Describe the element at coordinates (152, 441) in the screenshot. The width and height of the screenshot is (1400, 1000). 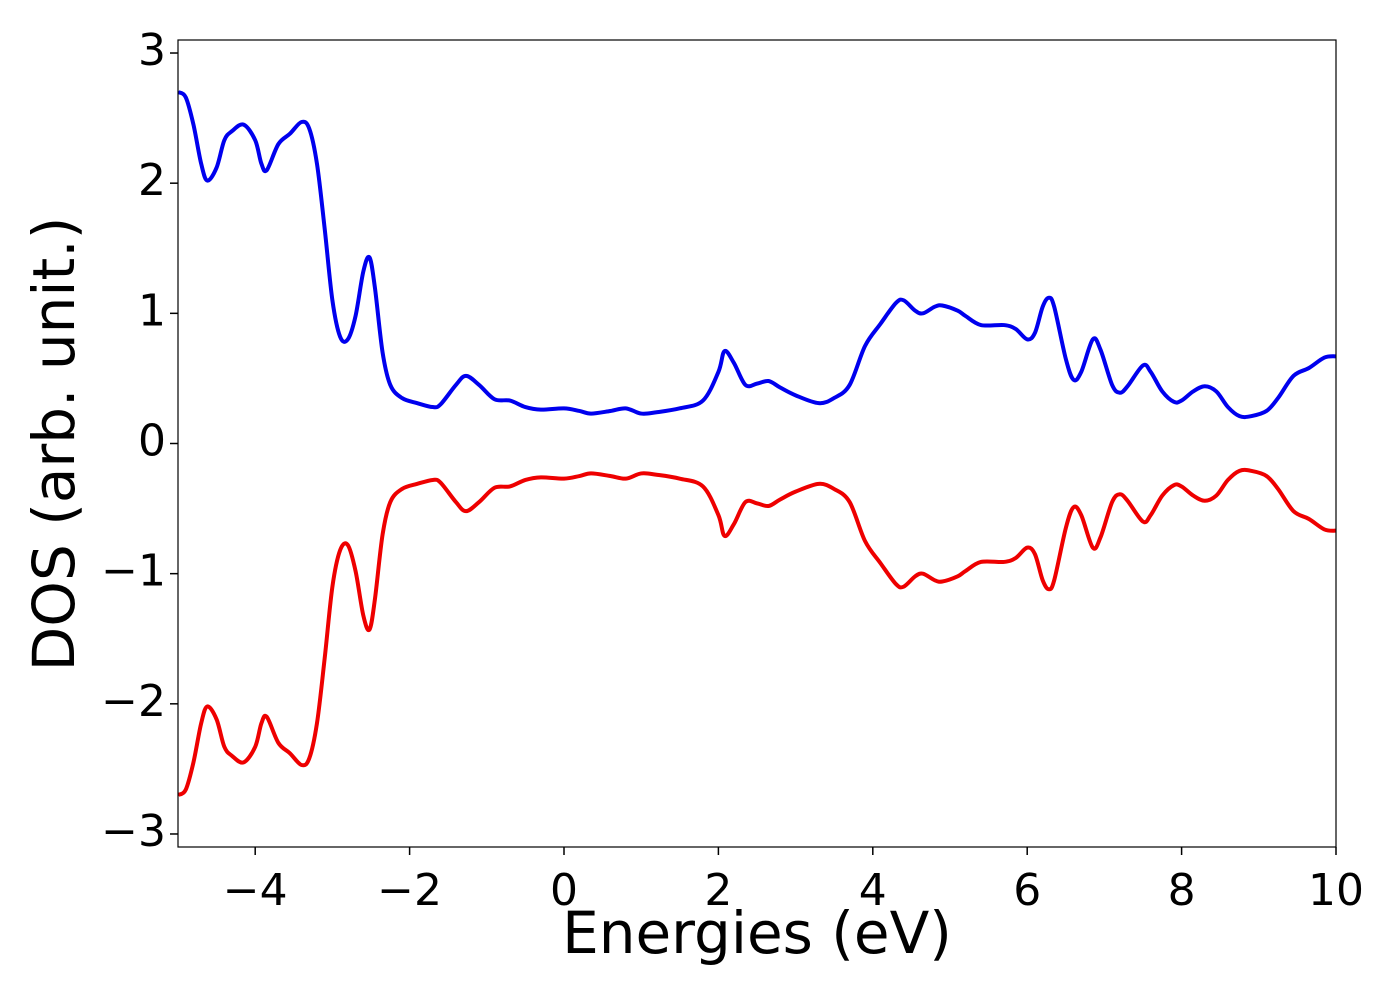
I see `y-tick-label: 0` at that location.